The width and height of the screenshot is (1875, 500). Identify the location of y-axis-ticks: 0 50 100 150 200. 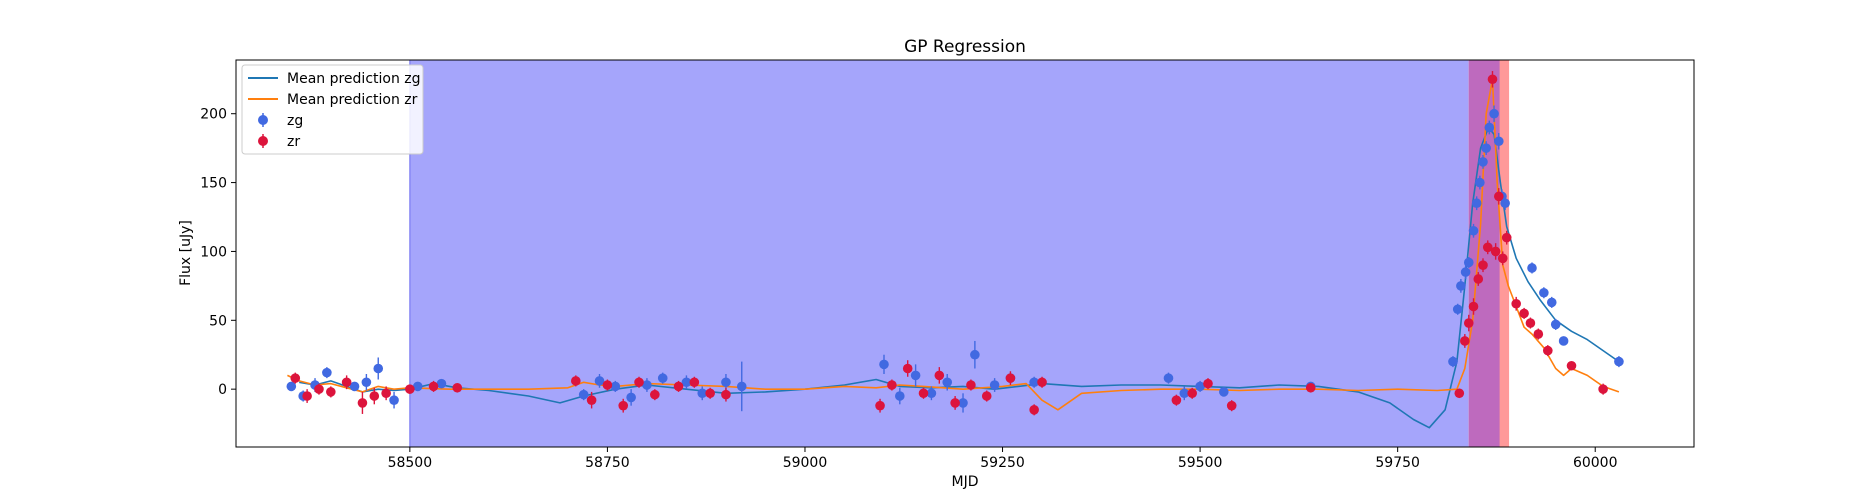
(218, 252).